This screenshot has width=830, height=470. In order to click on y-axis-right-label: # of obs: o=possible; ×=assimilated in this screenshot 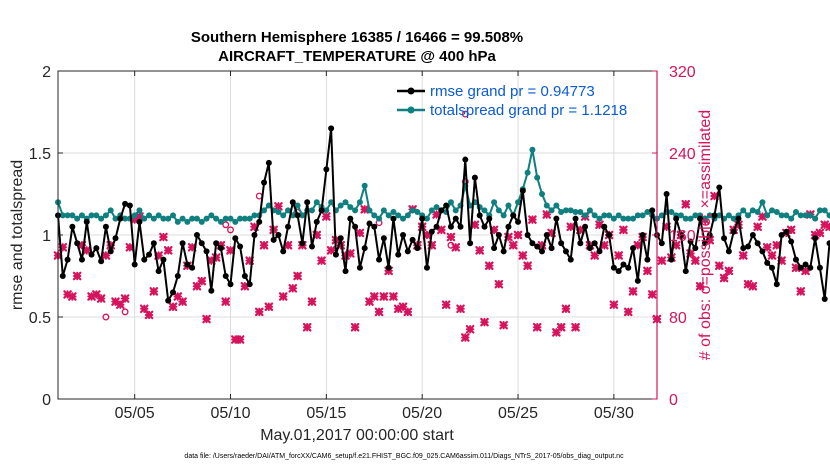, I will do `click(705, 235)`.